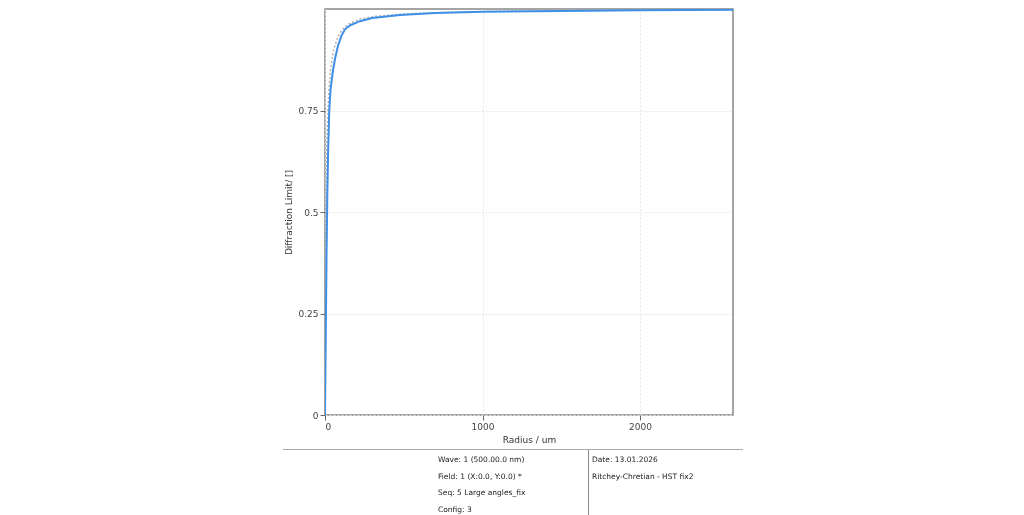 The image size is (1024, 515). What do you see at coordinates (308, 314) in the screenshot?
I see `y-tick-label: 0.25` at bounding box center [308, 314].